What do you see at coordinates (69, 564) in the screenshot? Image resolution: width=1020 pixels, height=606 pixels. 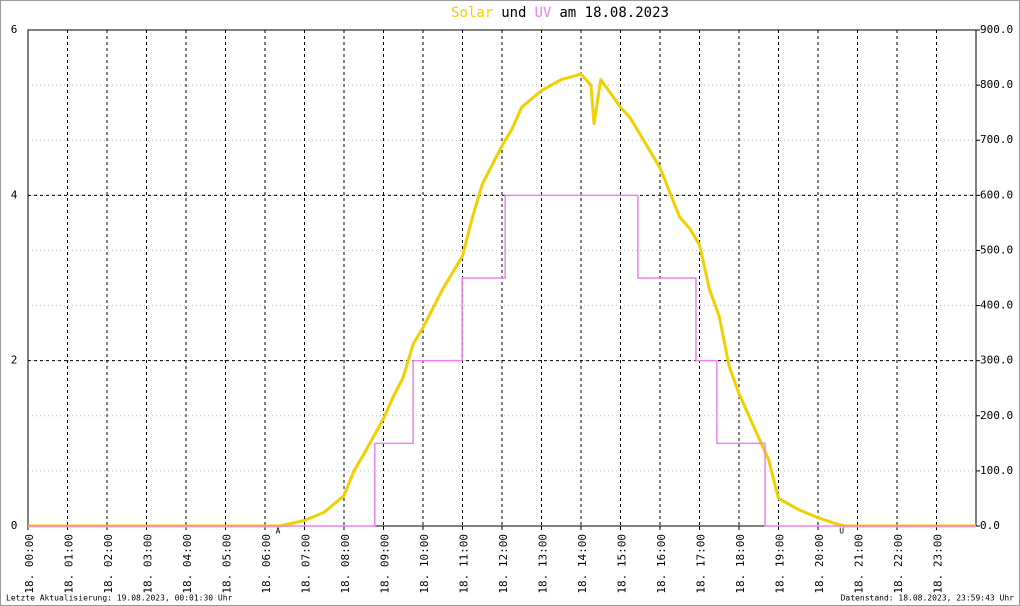 I see `x-tick-label: 18. 01:00` at bounding box center [69, 564].